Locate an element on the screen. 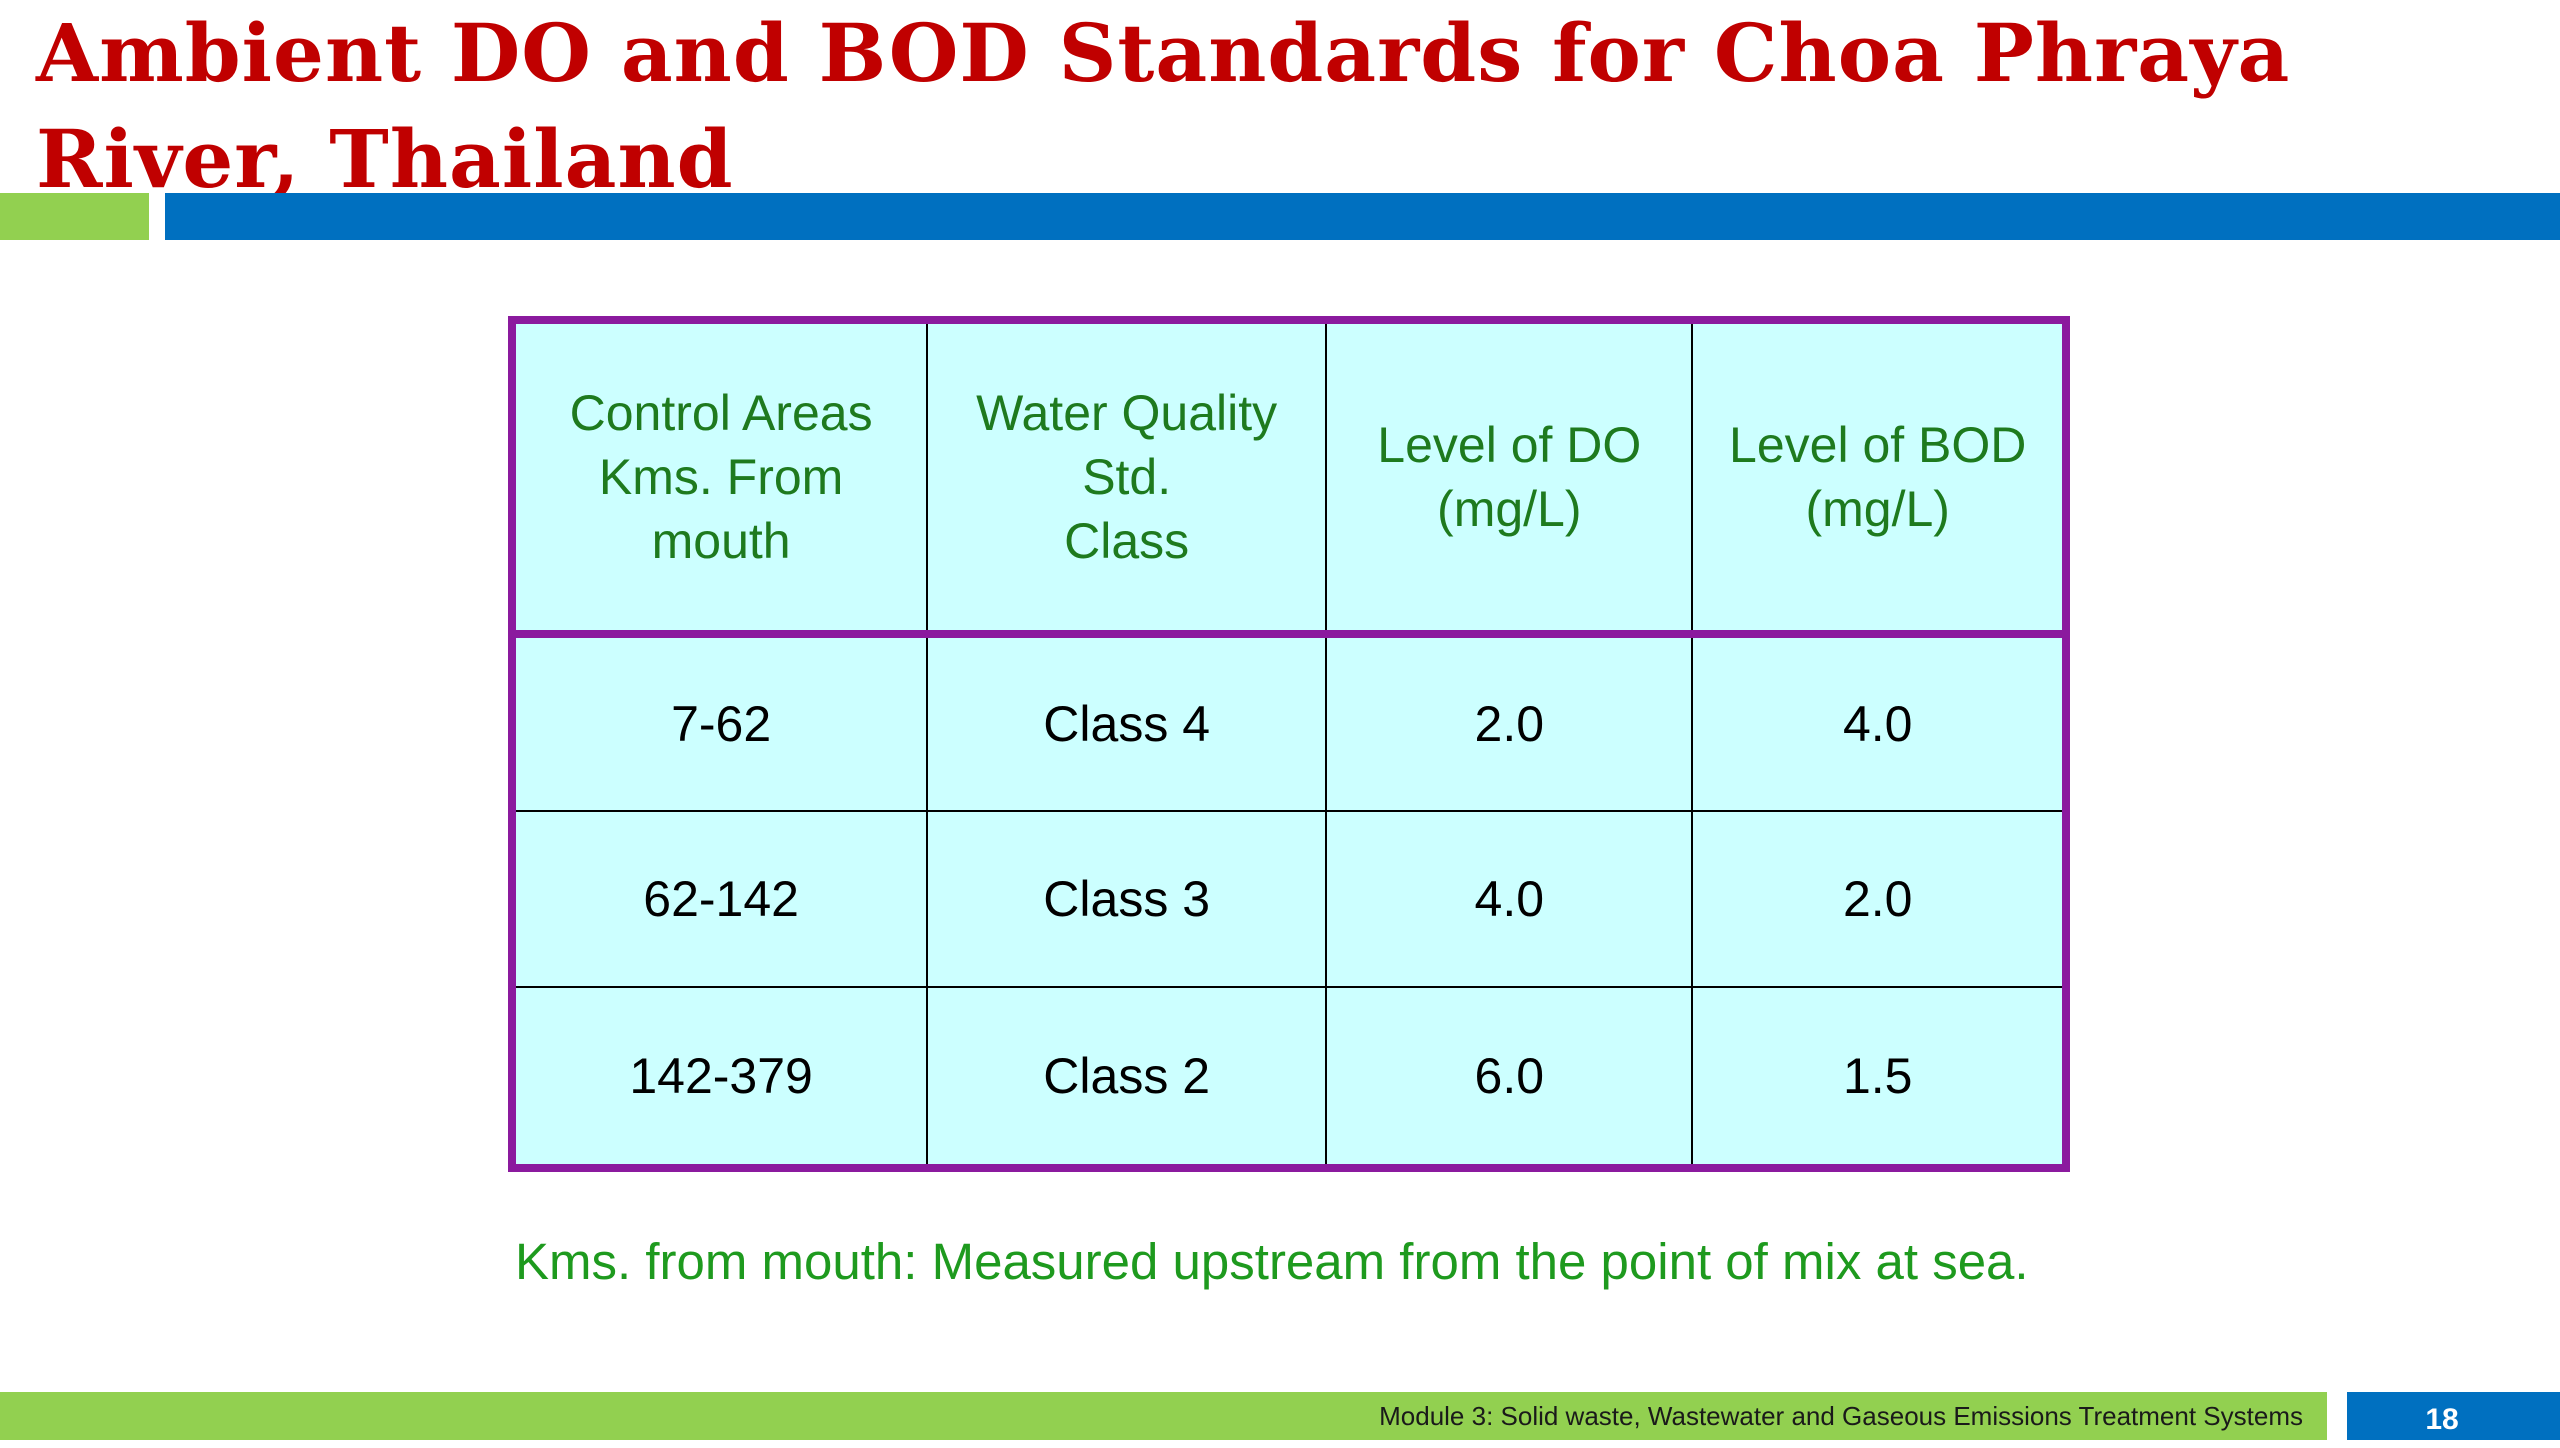 The height and width of the screenshot is (1448, 2560). table-row: 7-62 Class 4 2.0 4.0 is located at coordinates (1289, 722).